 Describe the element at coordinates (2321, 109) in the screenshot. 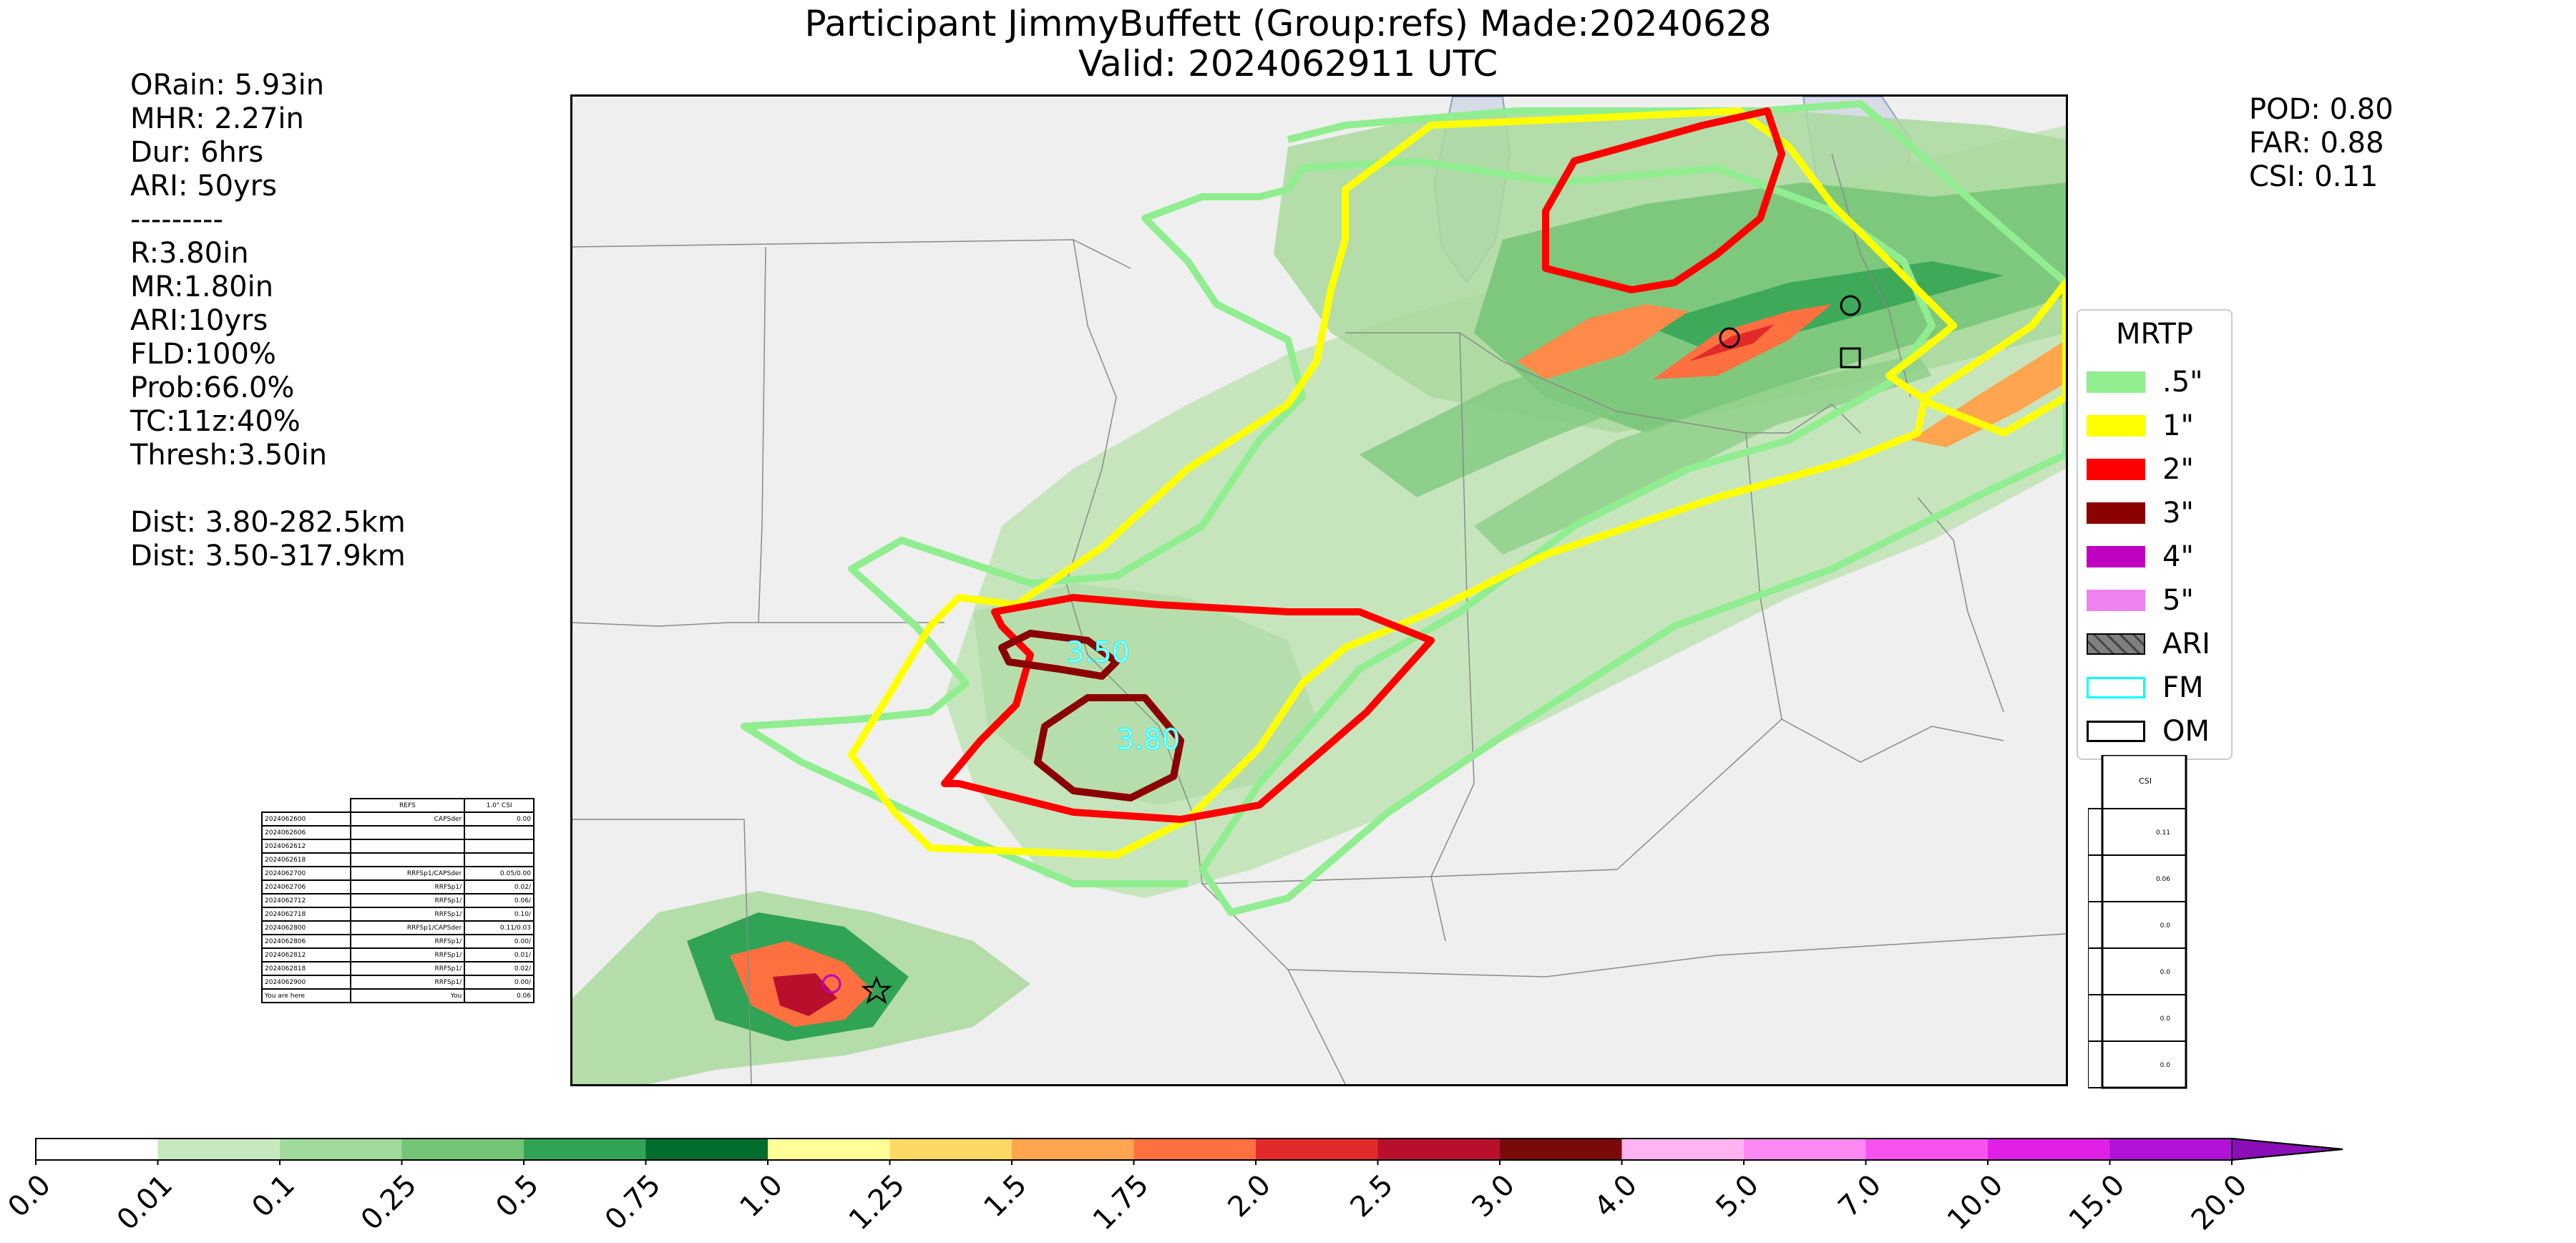

I see `score-line: POD: 0.80` at that location.